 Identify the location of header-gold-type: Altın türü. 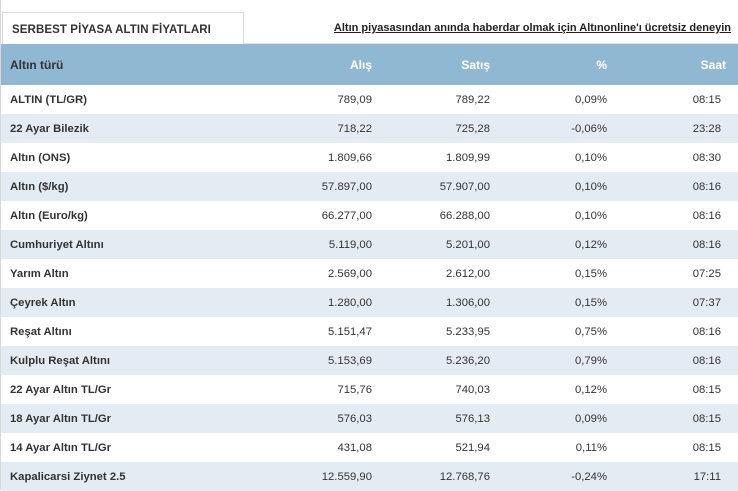
(37, 64).